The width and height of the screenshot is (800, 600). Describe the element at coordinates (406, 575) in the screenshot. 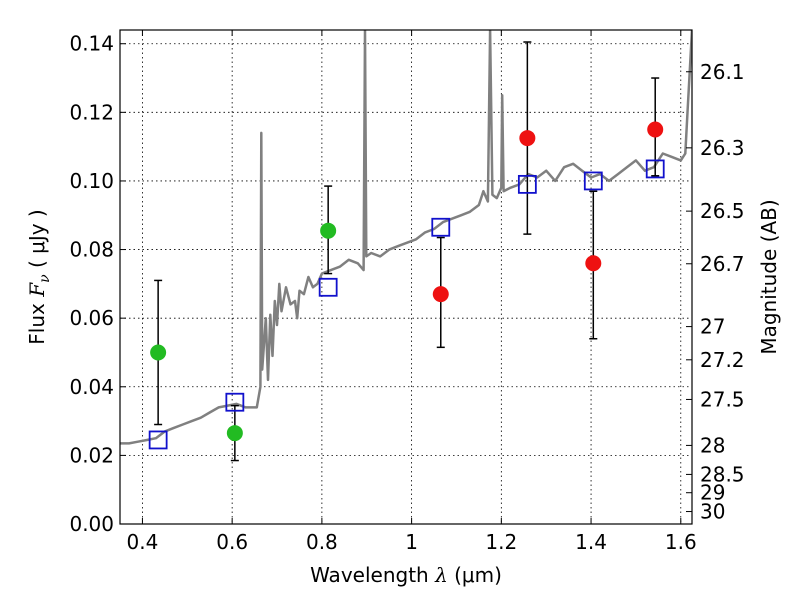

I see `x-axis-label: Wavelength λ (μm)` at that location.